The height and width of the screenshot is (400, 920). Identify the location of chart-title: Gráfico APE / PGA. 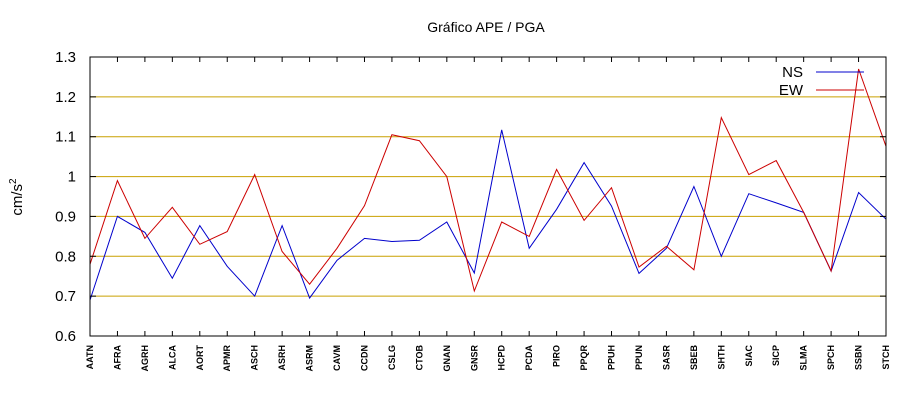
(486, 27).